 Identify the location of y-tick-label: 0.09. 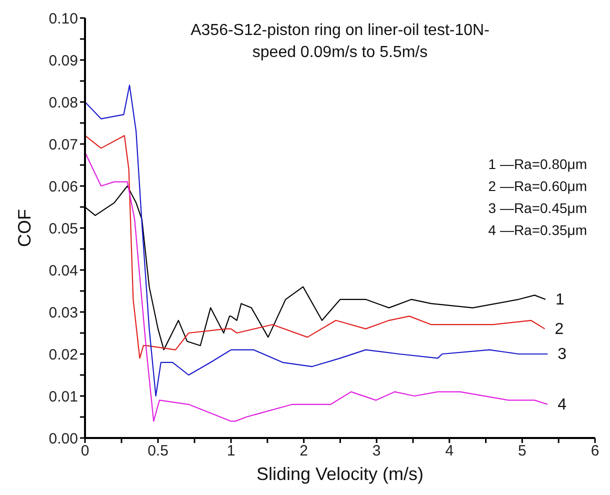
(63, 61).